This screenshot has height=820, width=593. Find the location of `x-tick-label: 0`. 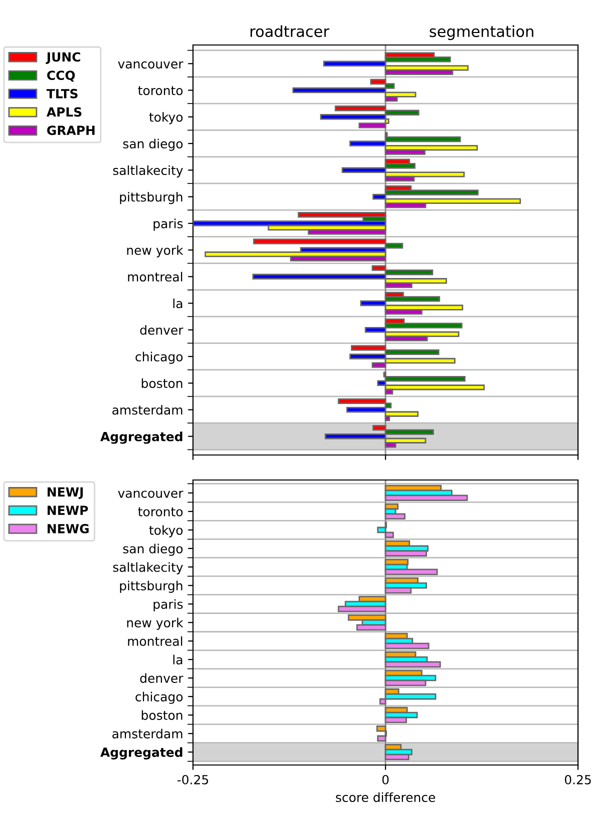

x-tick-label: 0 is located at coordinates (385, 779).